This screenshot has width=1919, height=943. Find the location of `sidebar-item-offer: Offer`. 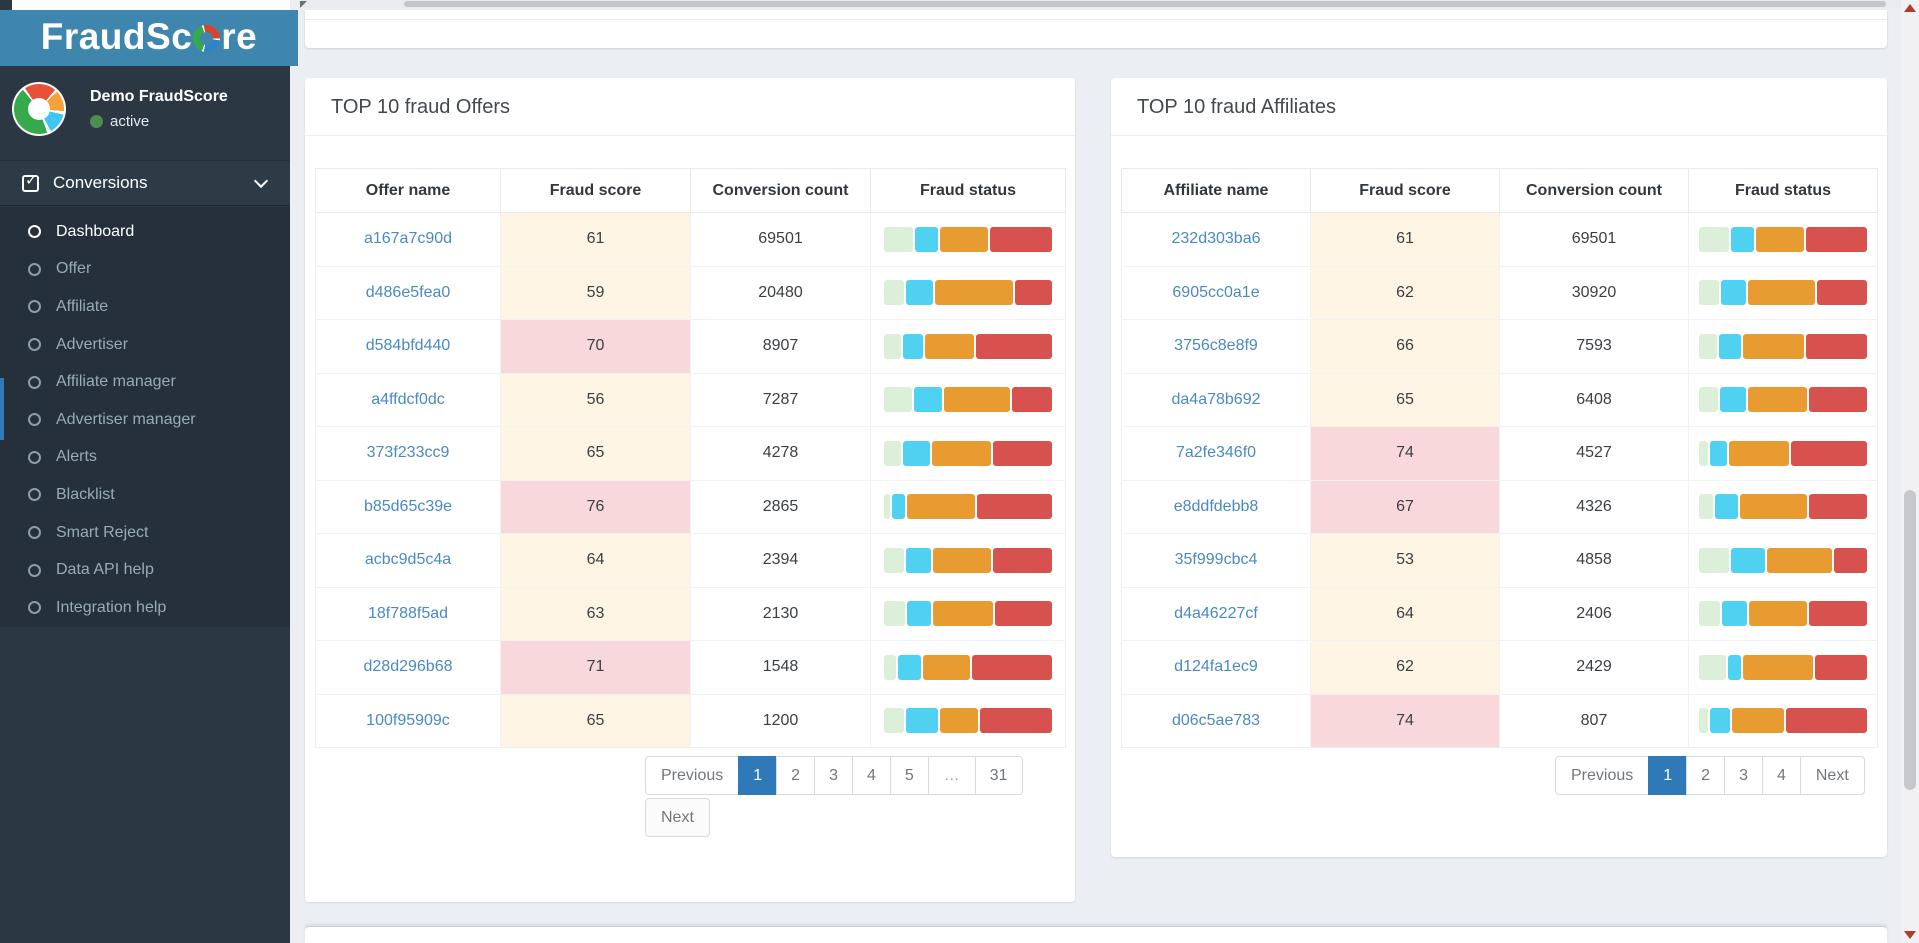

sidebar-item-offer: Offer is located at coordinates (145, 270).